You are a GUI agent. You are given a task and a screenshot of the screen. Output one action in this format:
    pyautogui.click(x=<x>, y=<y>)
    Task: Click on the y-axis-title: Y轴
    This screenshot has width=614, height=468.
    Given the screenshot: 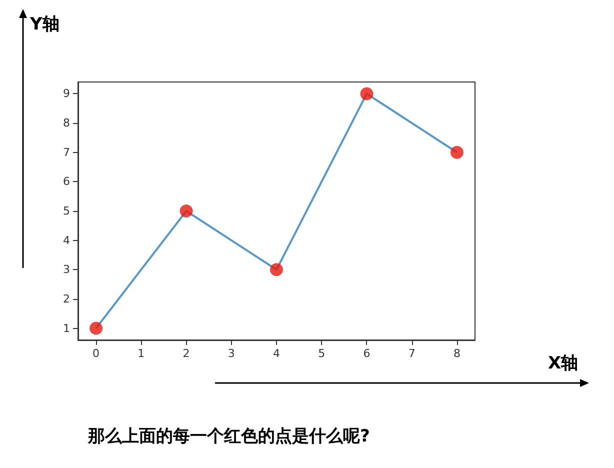 What is the action you would take?
    pyautogui.click(x=44, y=24)
    